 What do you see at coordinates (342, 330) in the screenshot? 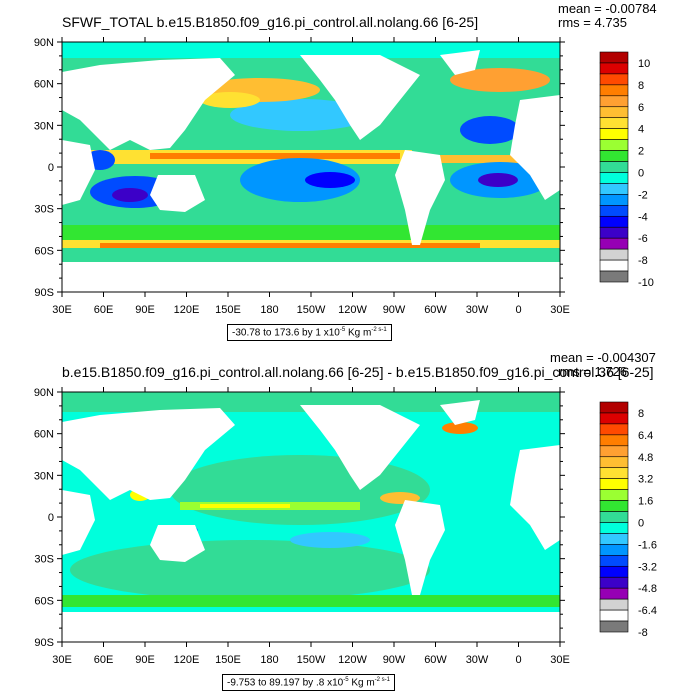
I see `panel-1-info-exp: -5` at bounding box center [342, 330].